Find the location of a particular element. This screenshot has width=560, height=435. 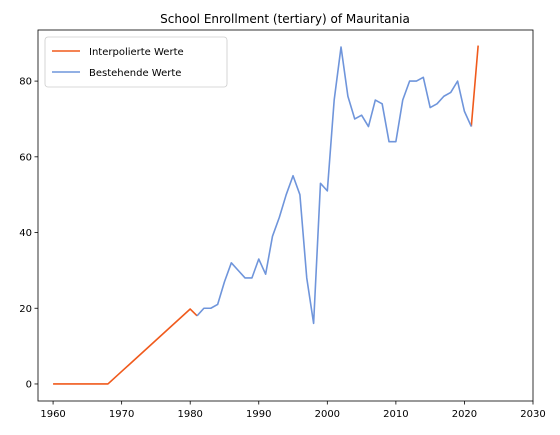

legend-label: Bestehende Werte is located at coordinates (135, 73).